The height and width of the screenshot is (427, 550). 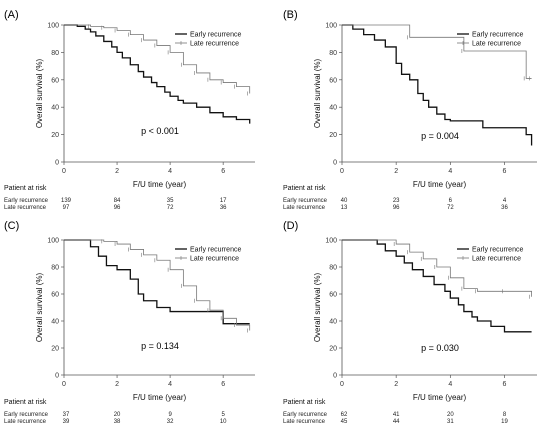 What do you see at coordinates (344, 201) in the screenshot?
I see `risk-value: 40` at bounding box center [344, 201].